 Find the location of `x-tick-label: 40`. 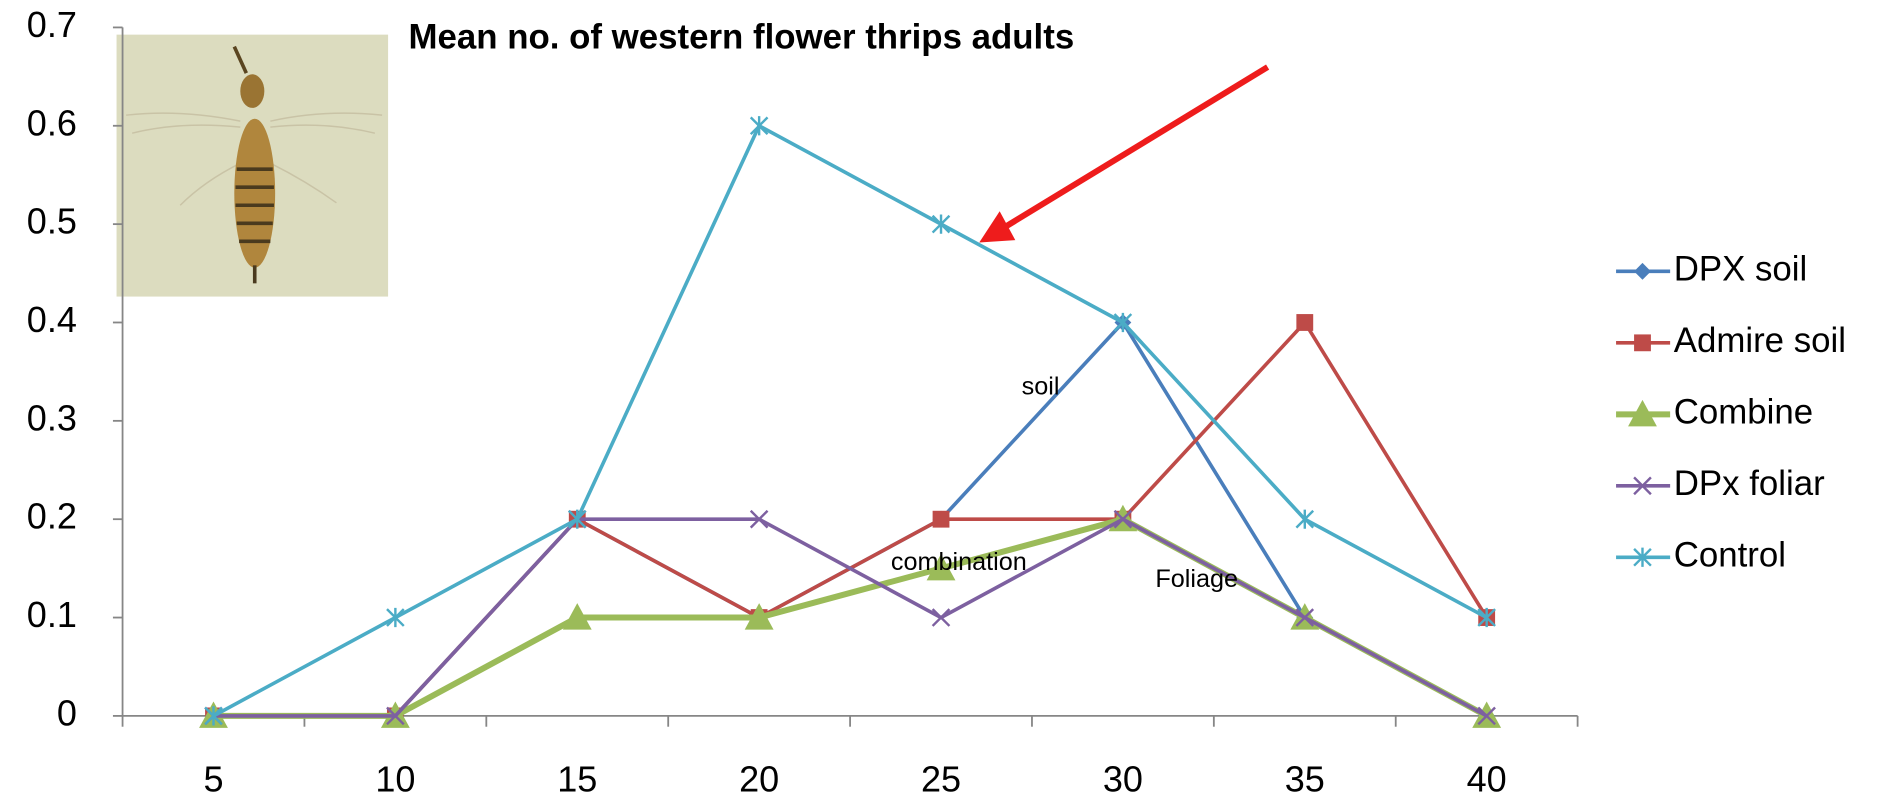

x-tick-label: 40 is located at coordinates (1487, 779).